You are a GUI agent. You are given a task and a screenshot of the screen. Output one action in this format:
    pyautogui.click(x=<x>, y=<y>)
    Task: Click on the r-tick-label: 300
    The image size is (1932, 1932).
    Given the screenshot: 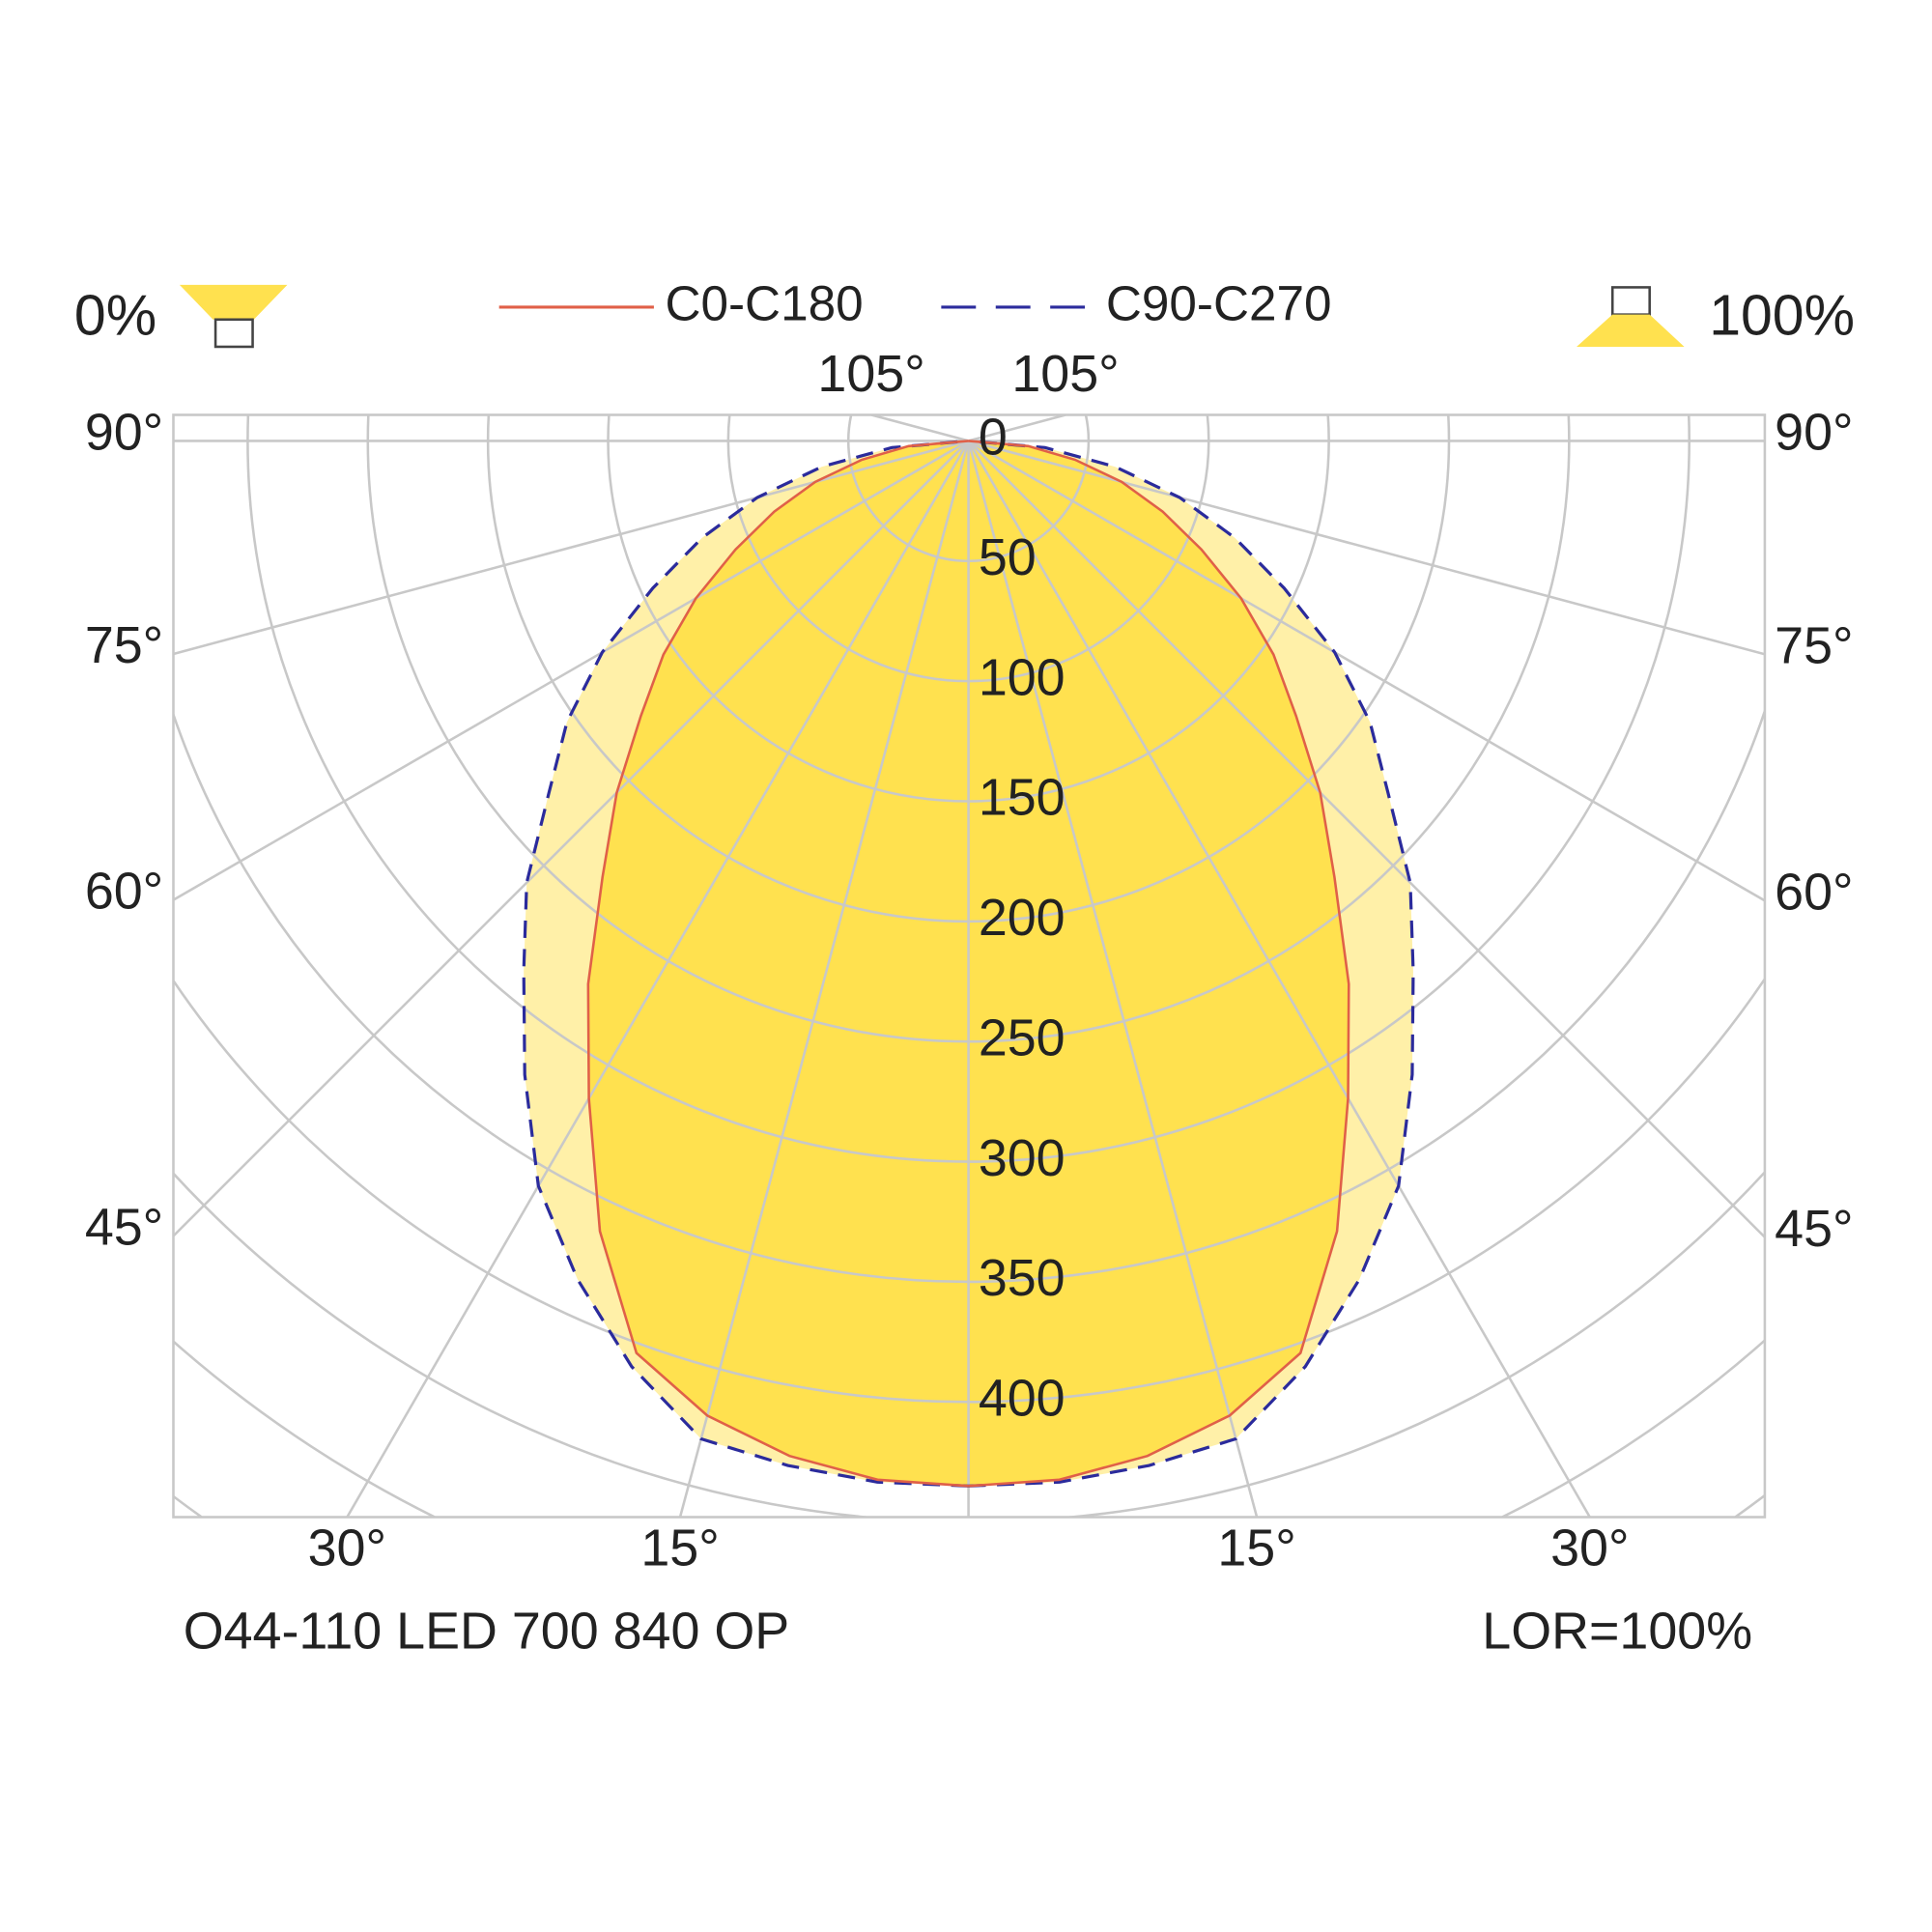 What is the action you would take?
    pyautogui.click(x=1022, y=1158)
    